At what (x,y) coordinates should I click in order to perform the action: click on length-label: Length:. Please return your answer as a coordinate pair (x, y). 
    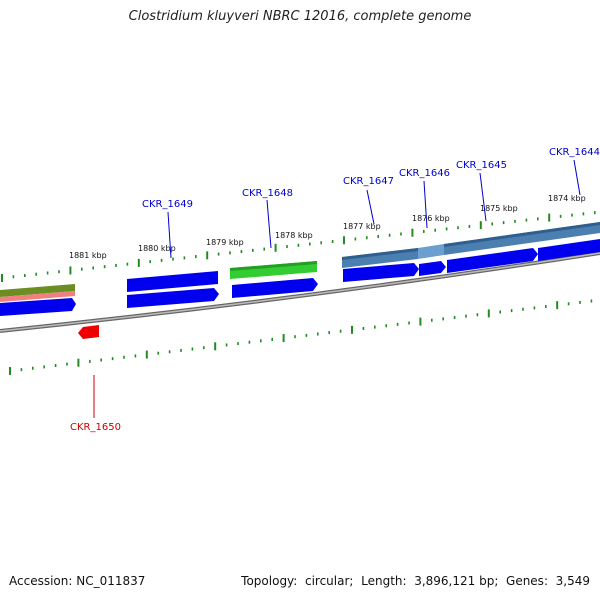
    Looking at the image, I should click on (384, 581).